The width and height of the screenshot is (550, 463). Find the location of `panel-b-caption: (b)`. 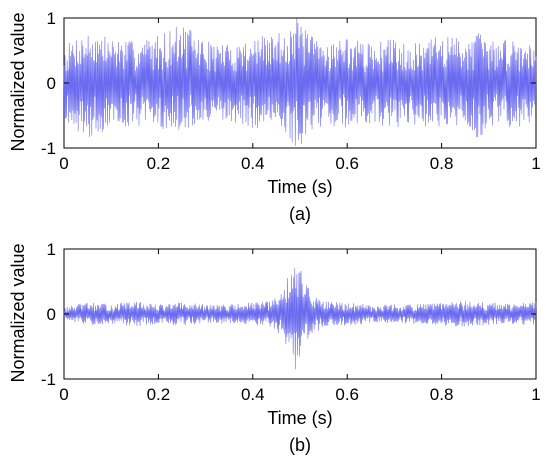

panel-b-caption: (b) is located at coordinates (300, 445).